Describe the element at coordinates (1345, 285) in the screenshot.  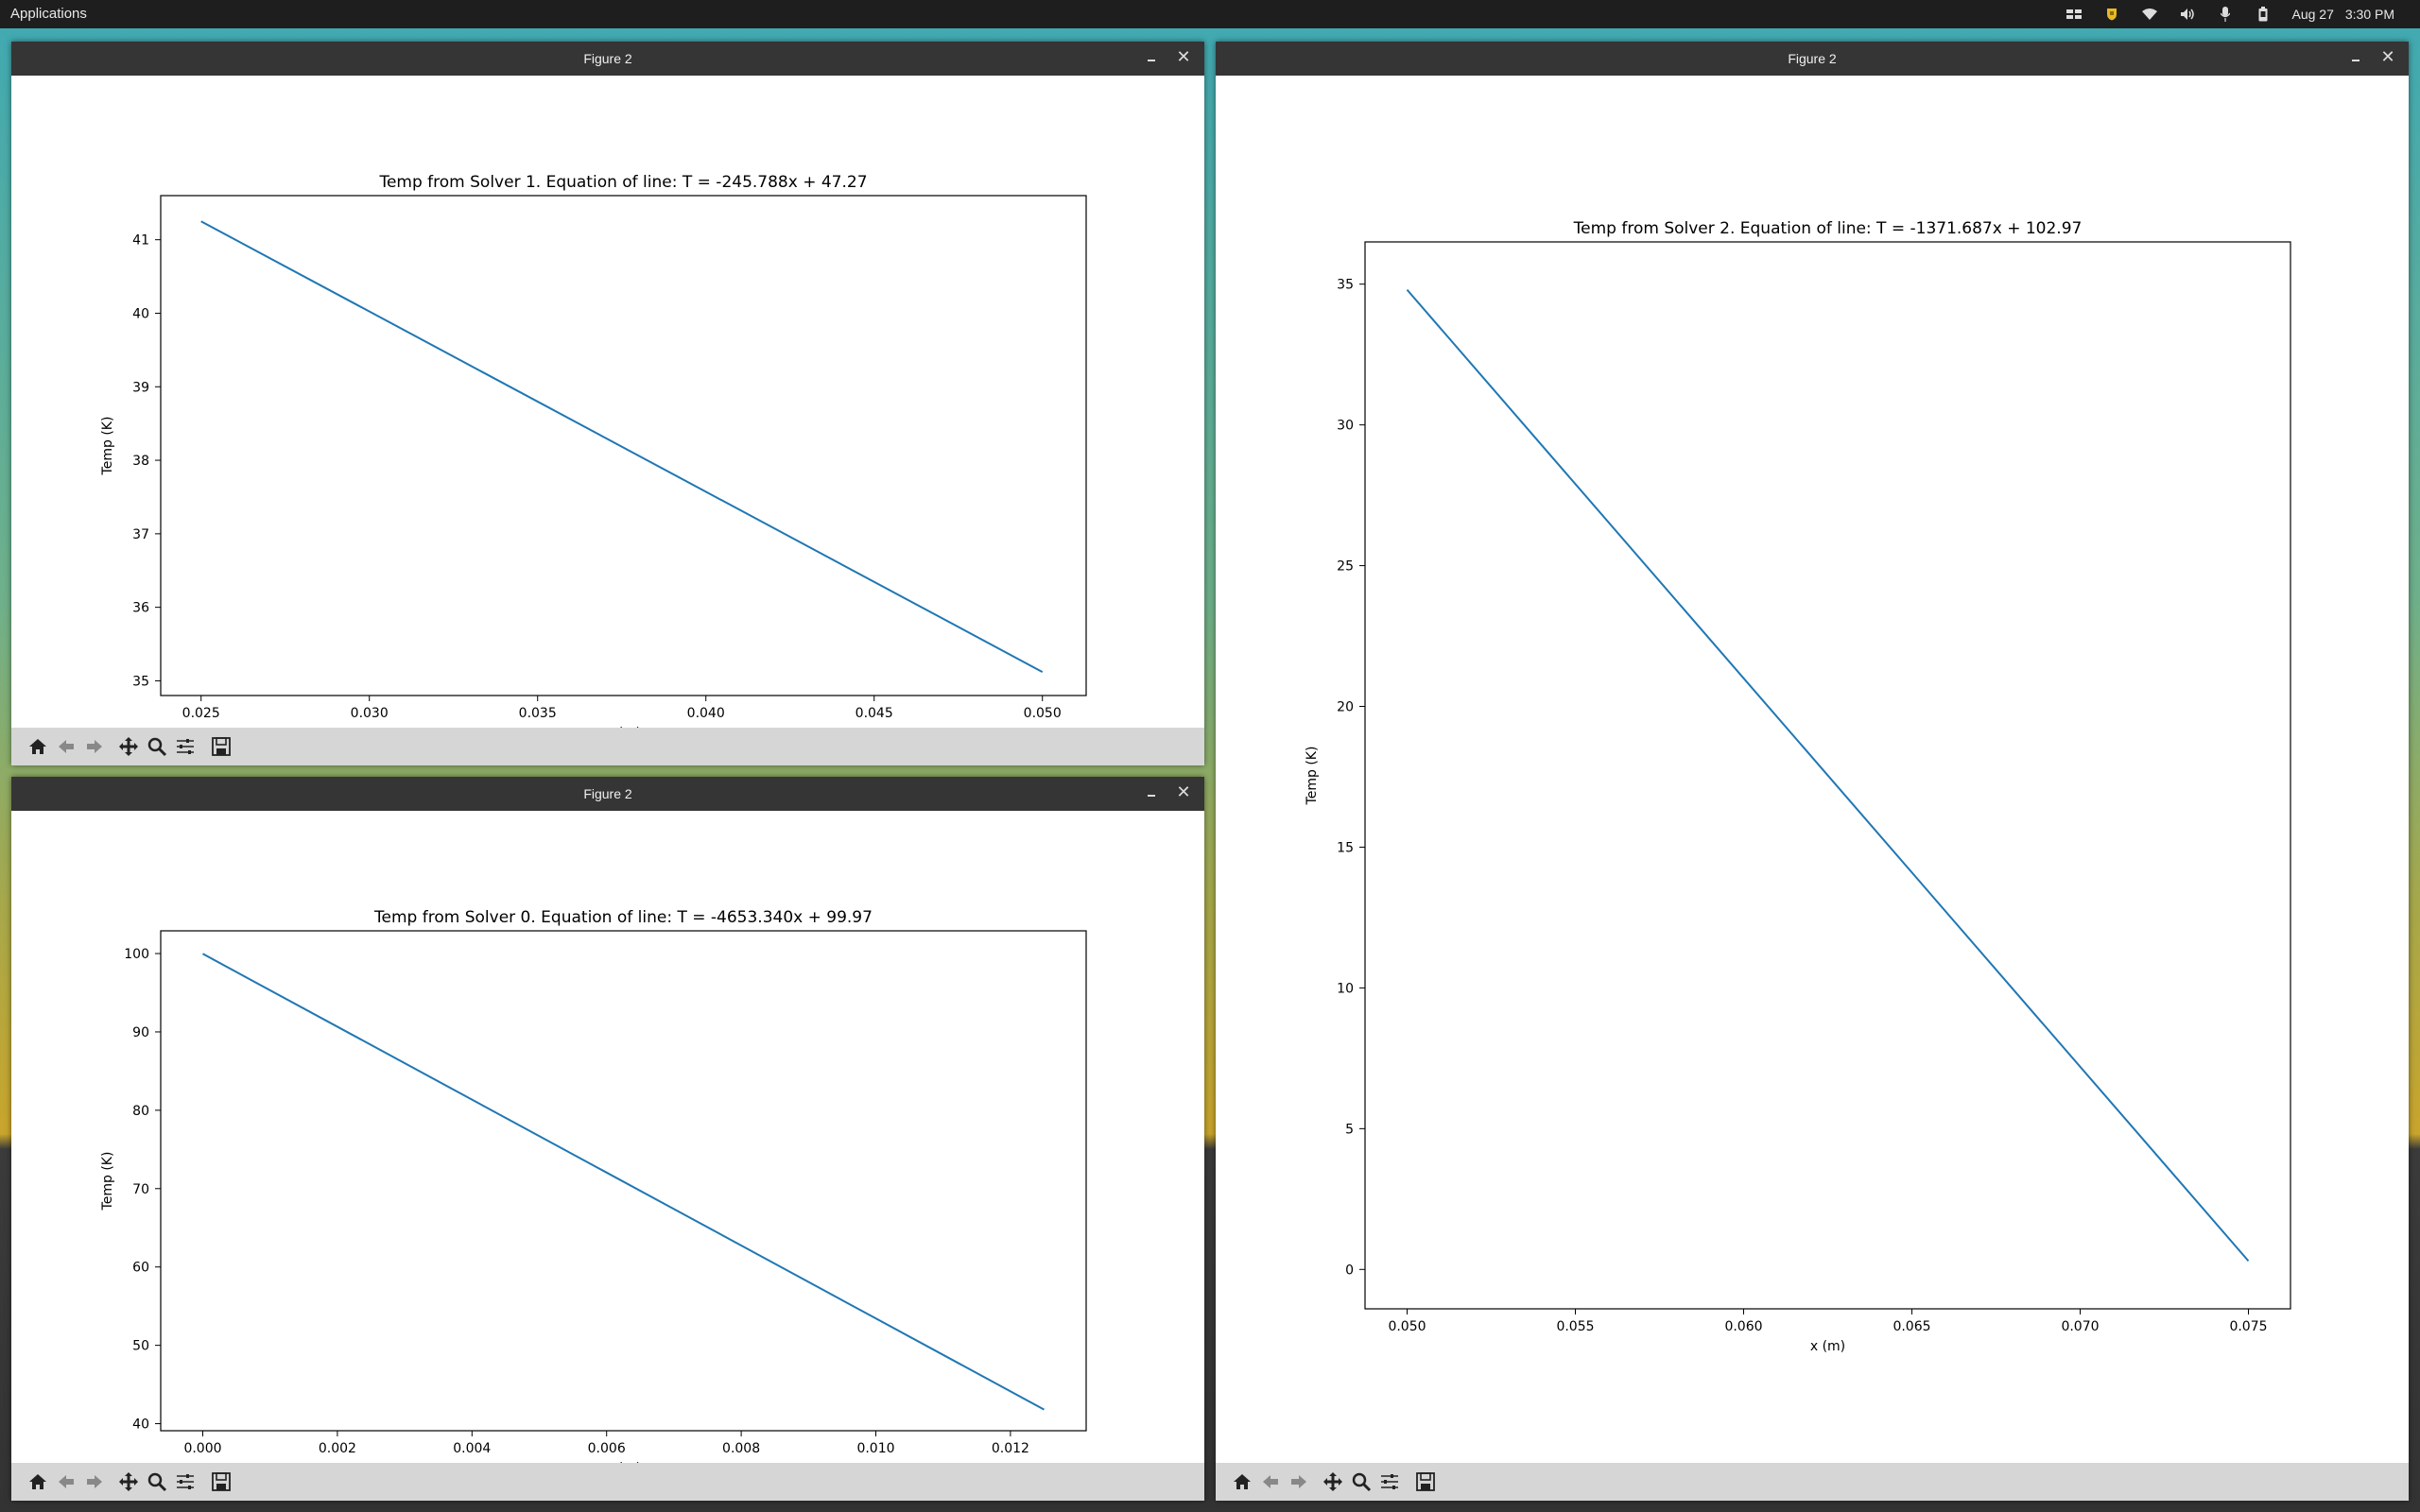
I see `y-tick-label: 35` at that location.